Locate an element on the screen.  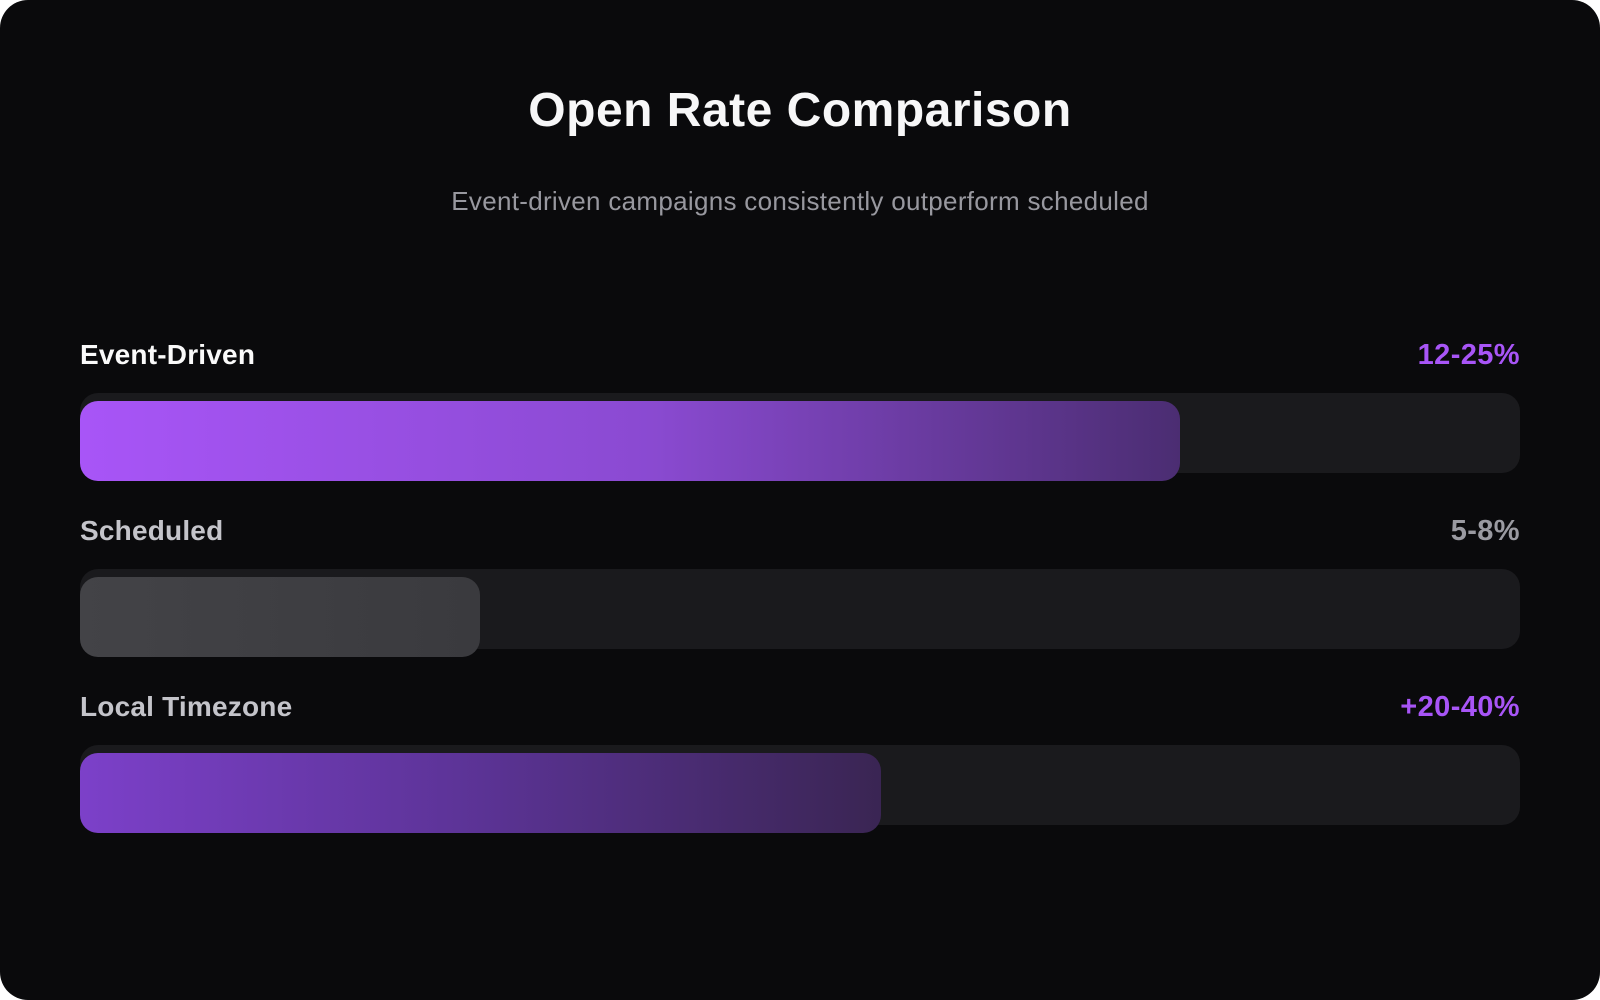
bar-value: 12-25% is located at coordinates (1468, 354).